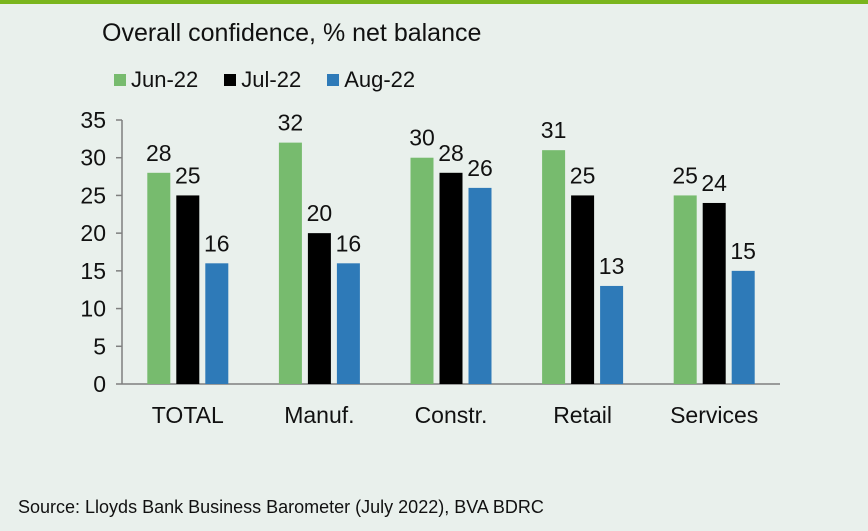  I want to click on legend-item-aug-22: Aug-22, so click(371, 80).